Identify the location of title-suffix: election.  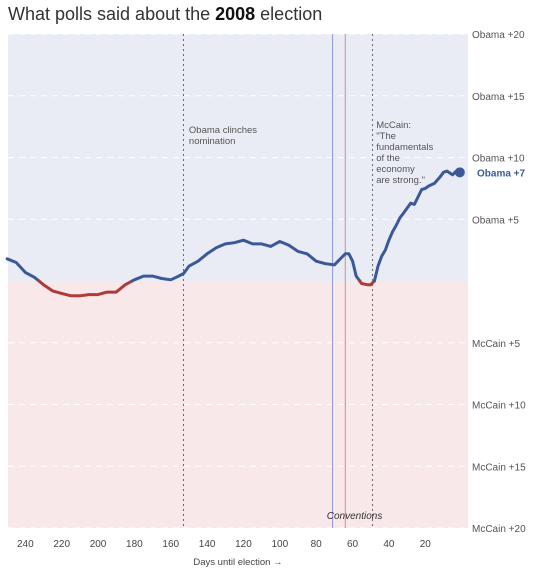
(289, 14).